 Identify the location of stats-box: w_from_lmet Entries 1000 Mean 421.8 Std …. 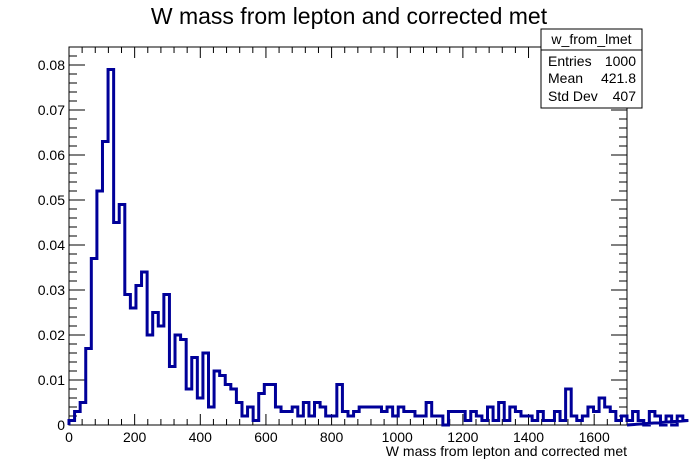
(591, 68).